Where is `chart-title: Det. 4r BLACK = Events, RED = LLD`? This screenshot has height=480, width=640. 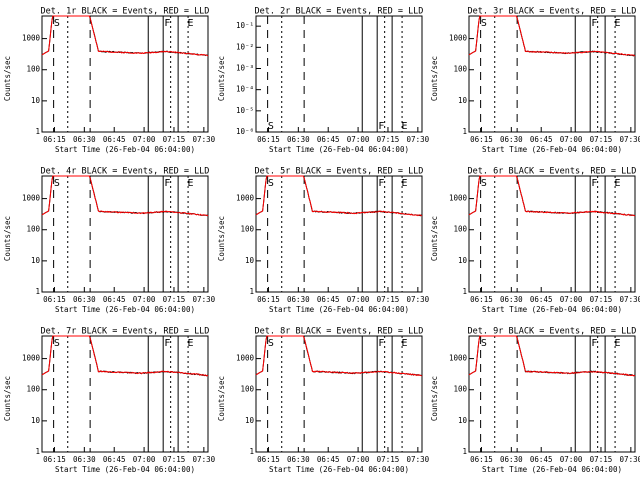
chart-title: Det. 4r BLACK = Events, RED = LLD is located at coordinates (125, 172).